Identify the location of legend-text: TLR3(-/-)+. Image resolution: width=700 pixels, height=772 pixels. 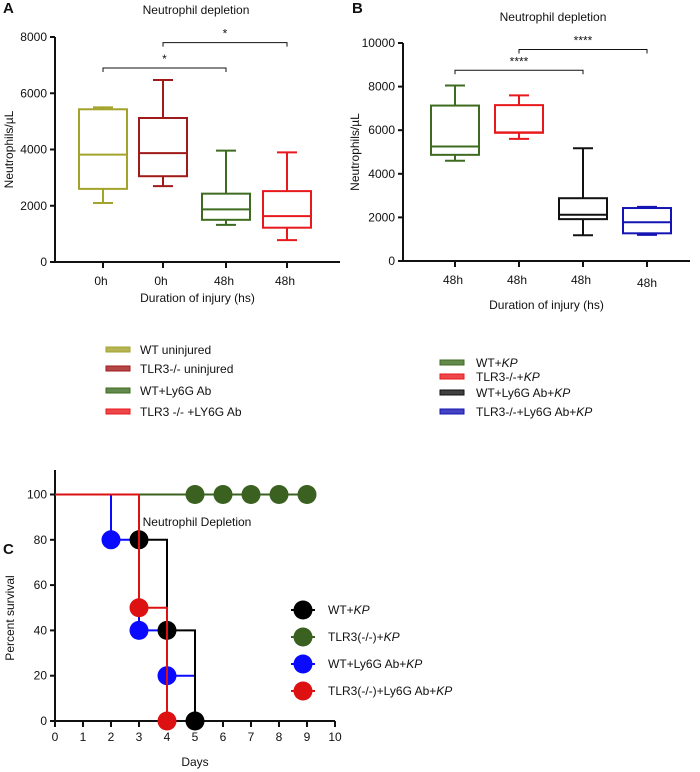
(356, 637).